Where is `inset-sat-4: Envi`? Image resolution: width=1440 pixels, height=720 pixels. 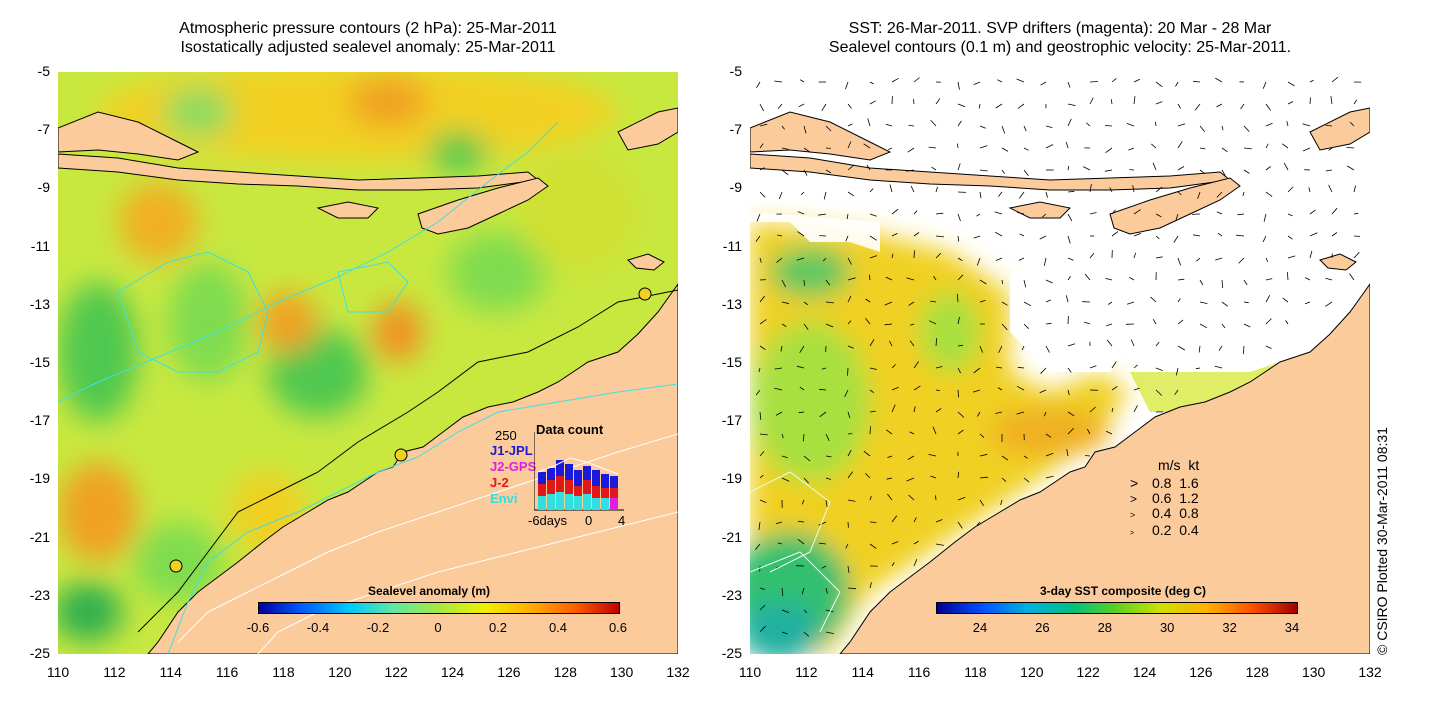
inset-sat-4: Envi is located at coordinates (504, 498).